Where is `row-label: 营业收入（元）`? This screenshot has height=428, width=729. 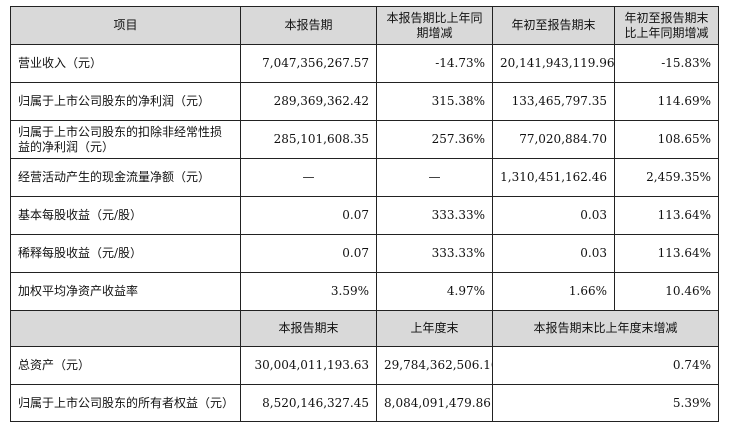 row-label: 营业收入（元） is located at coordinates (125, 63).